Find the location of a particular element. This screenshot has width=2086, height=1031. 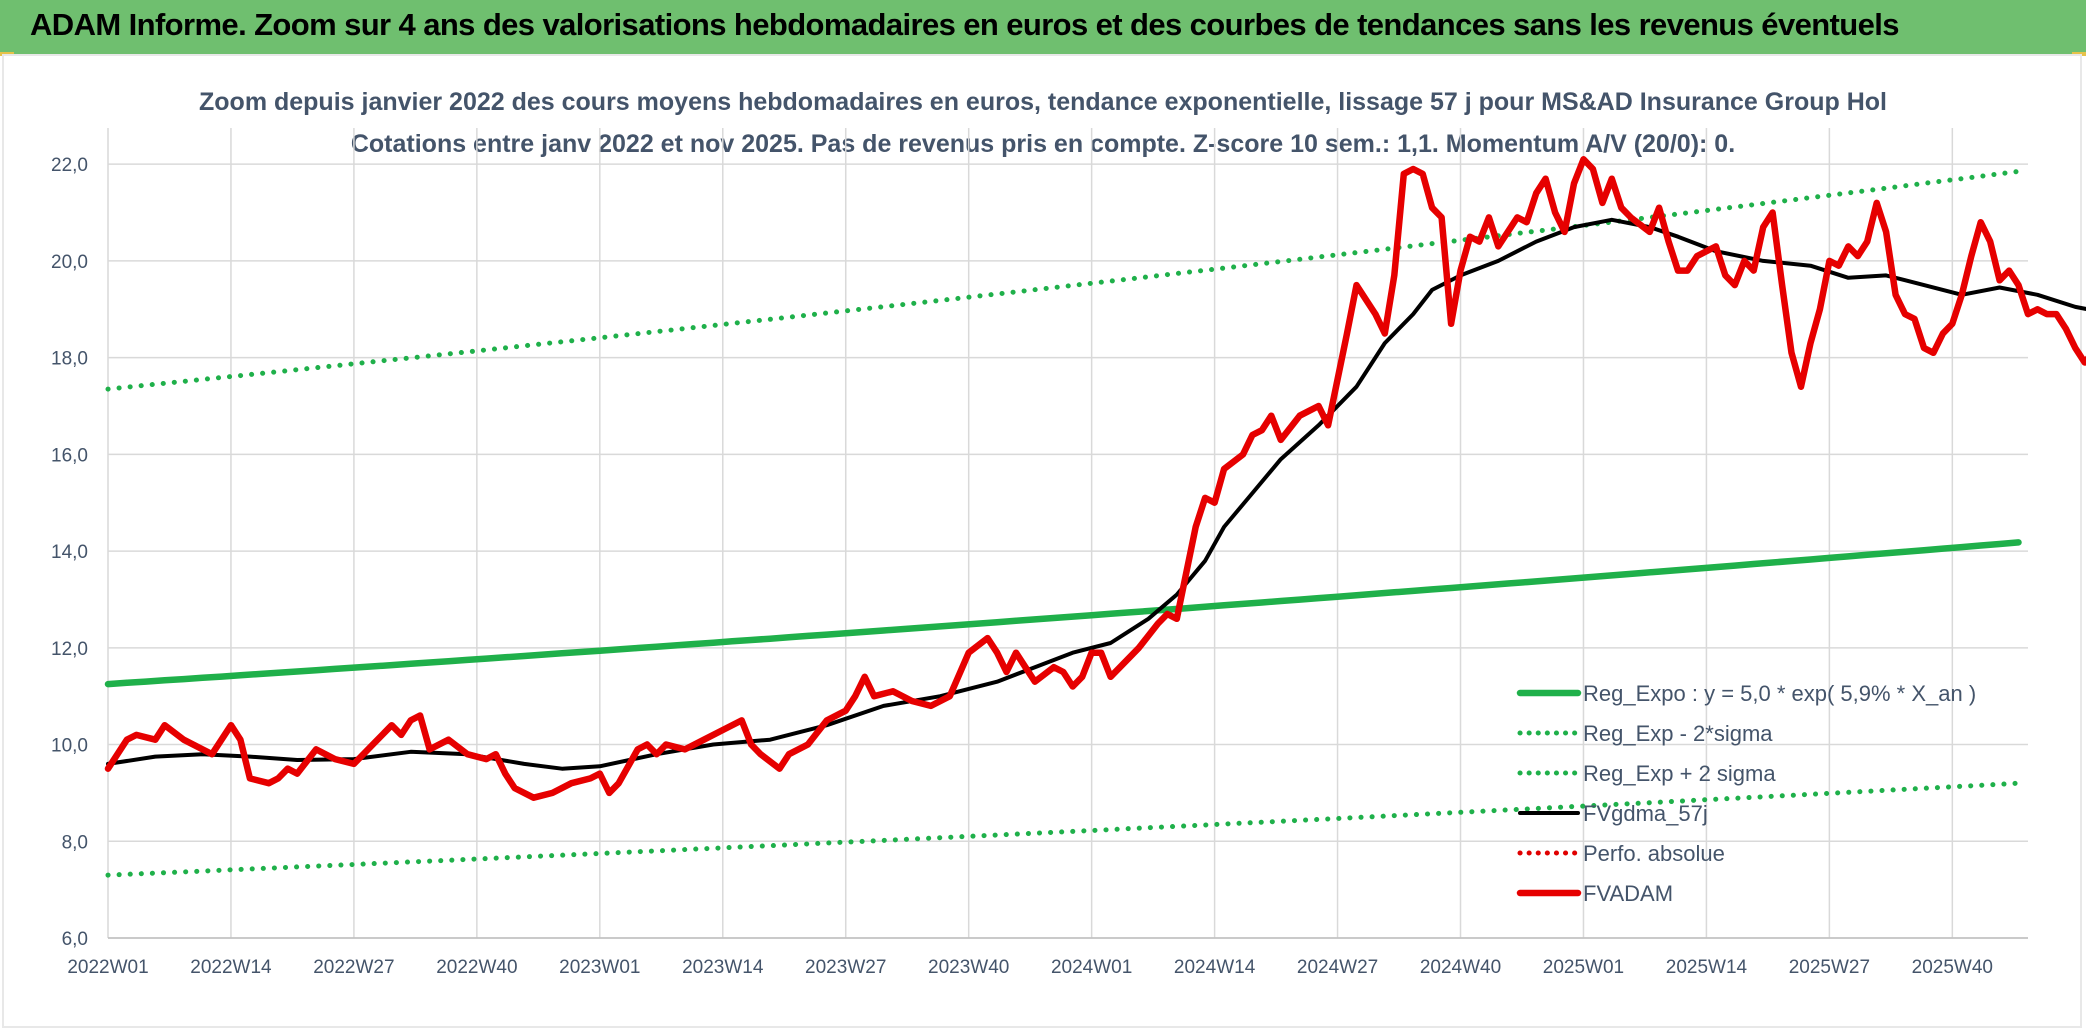

x-tick-label: 2022W27 is located at coordinates (353, 967).